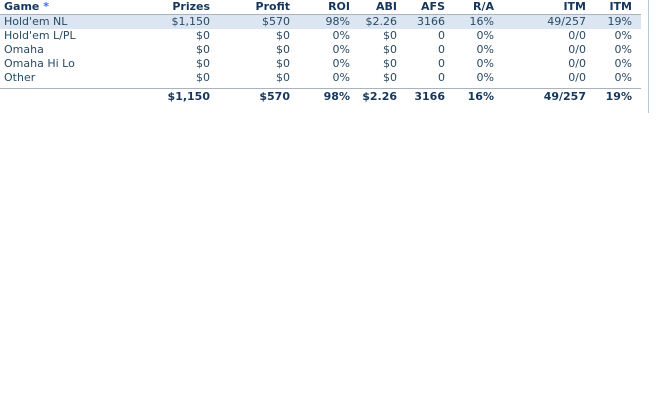 The height and width of the screenshot is (405, 661). I want to click on column-header-game-label: Game, so click(22, 6).